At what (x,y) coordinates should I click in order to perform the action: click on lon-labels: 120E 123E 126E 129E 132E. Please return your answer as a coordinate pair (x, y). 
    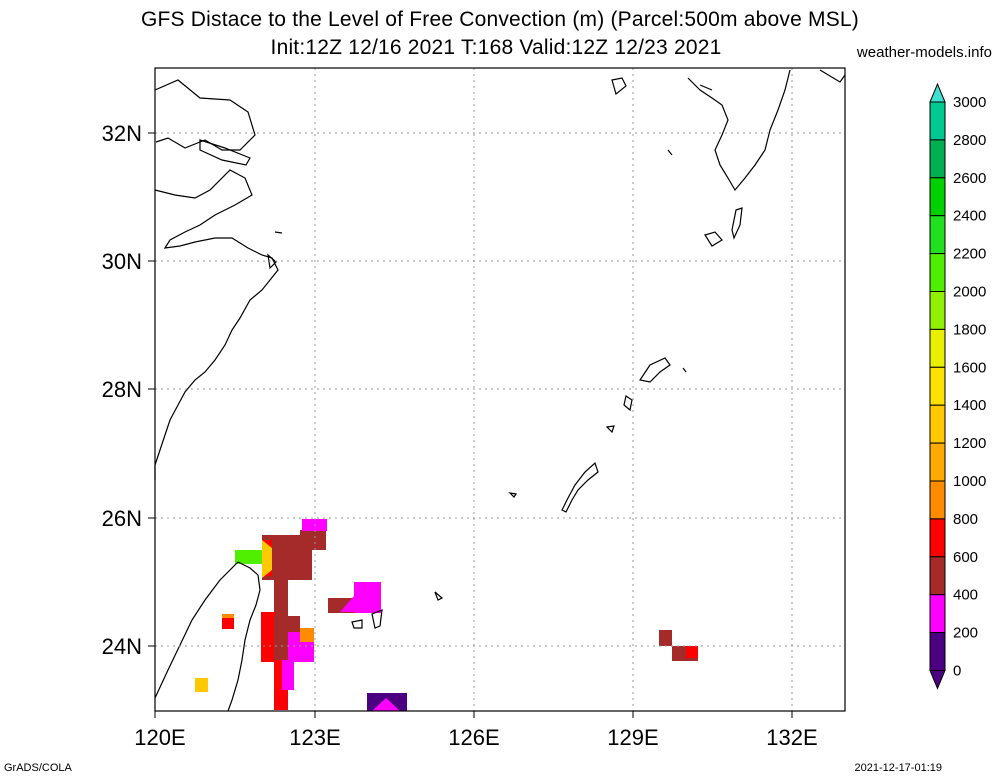
    Looking at the image, I should click on (475, 737).